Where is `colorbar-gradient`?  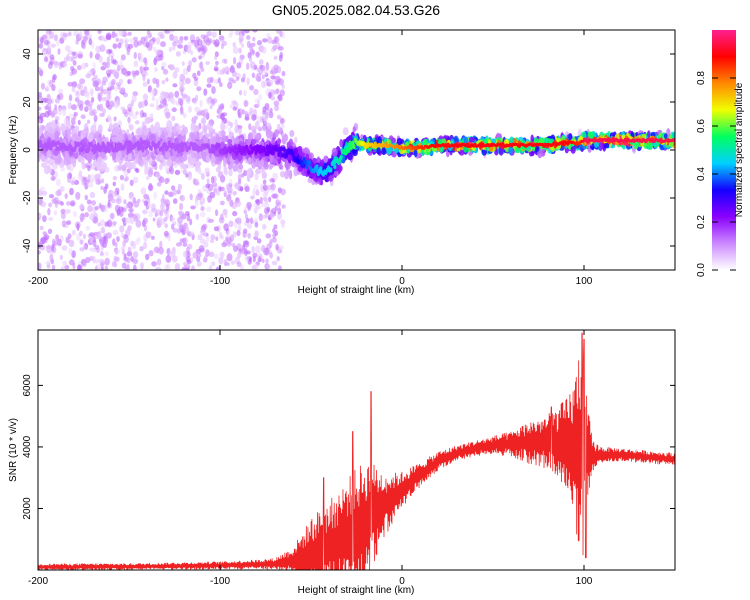 colorbar-gradient is located at coordinates (724, 150).